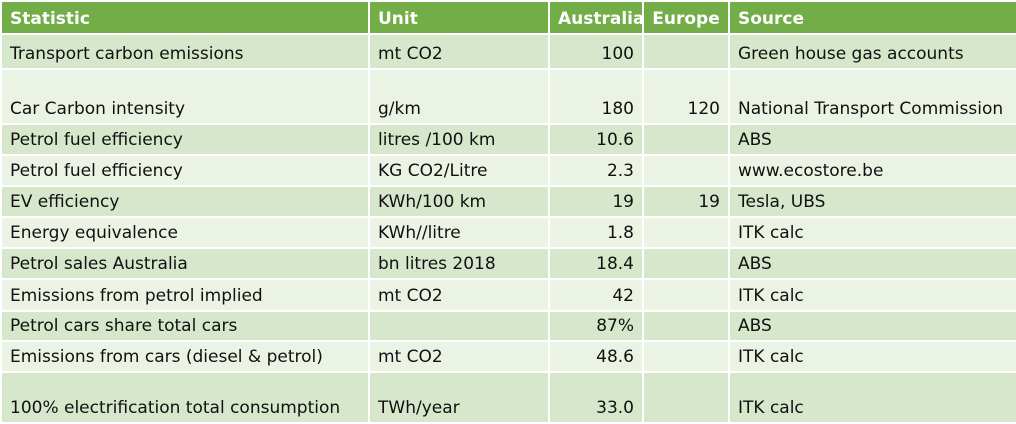 This screenshot has width=1016, height=424. I want to click on table-cell: 18.4, so click(596, 263).